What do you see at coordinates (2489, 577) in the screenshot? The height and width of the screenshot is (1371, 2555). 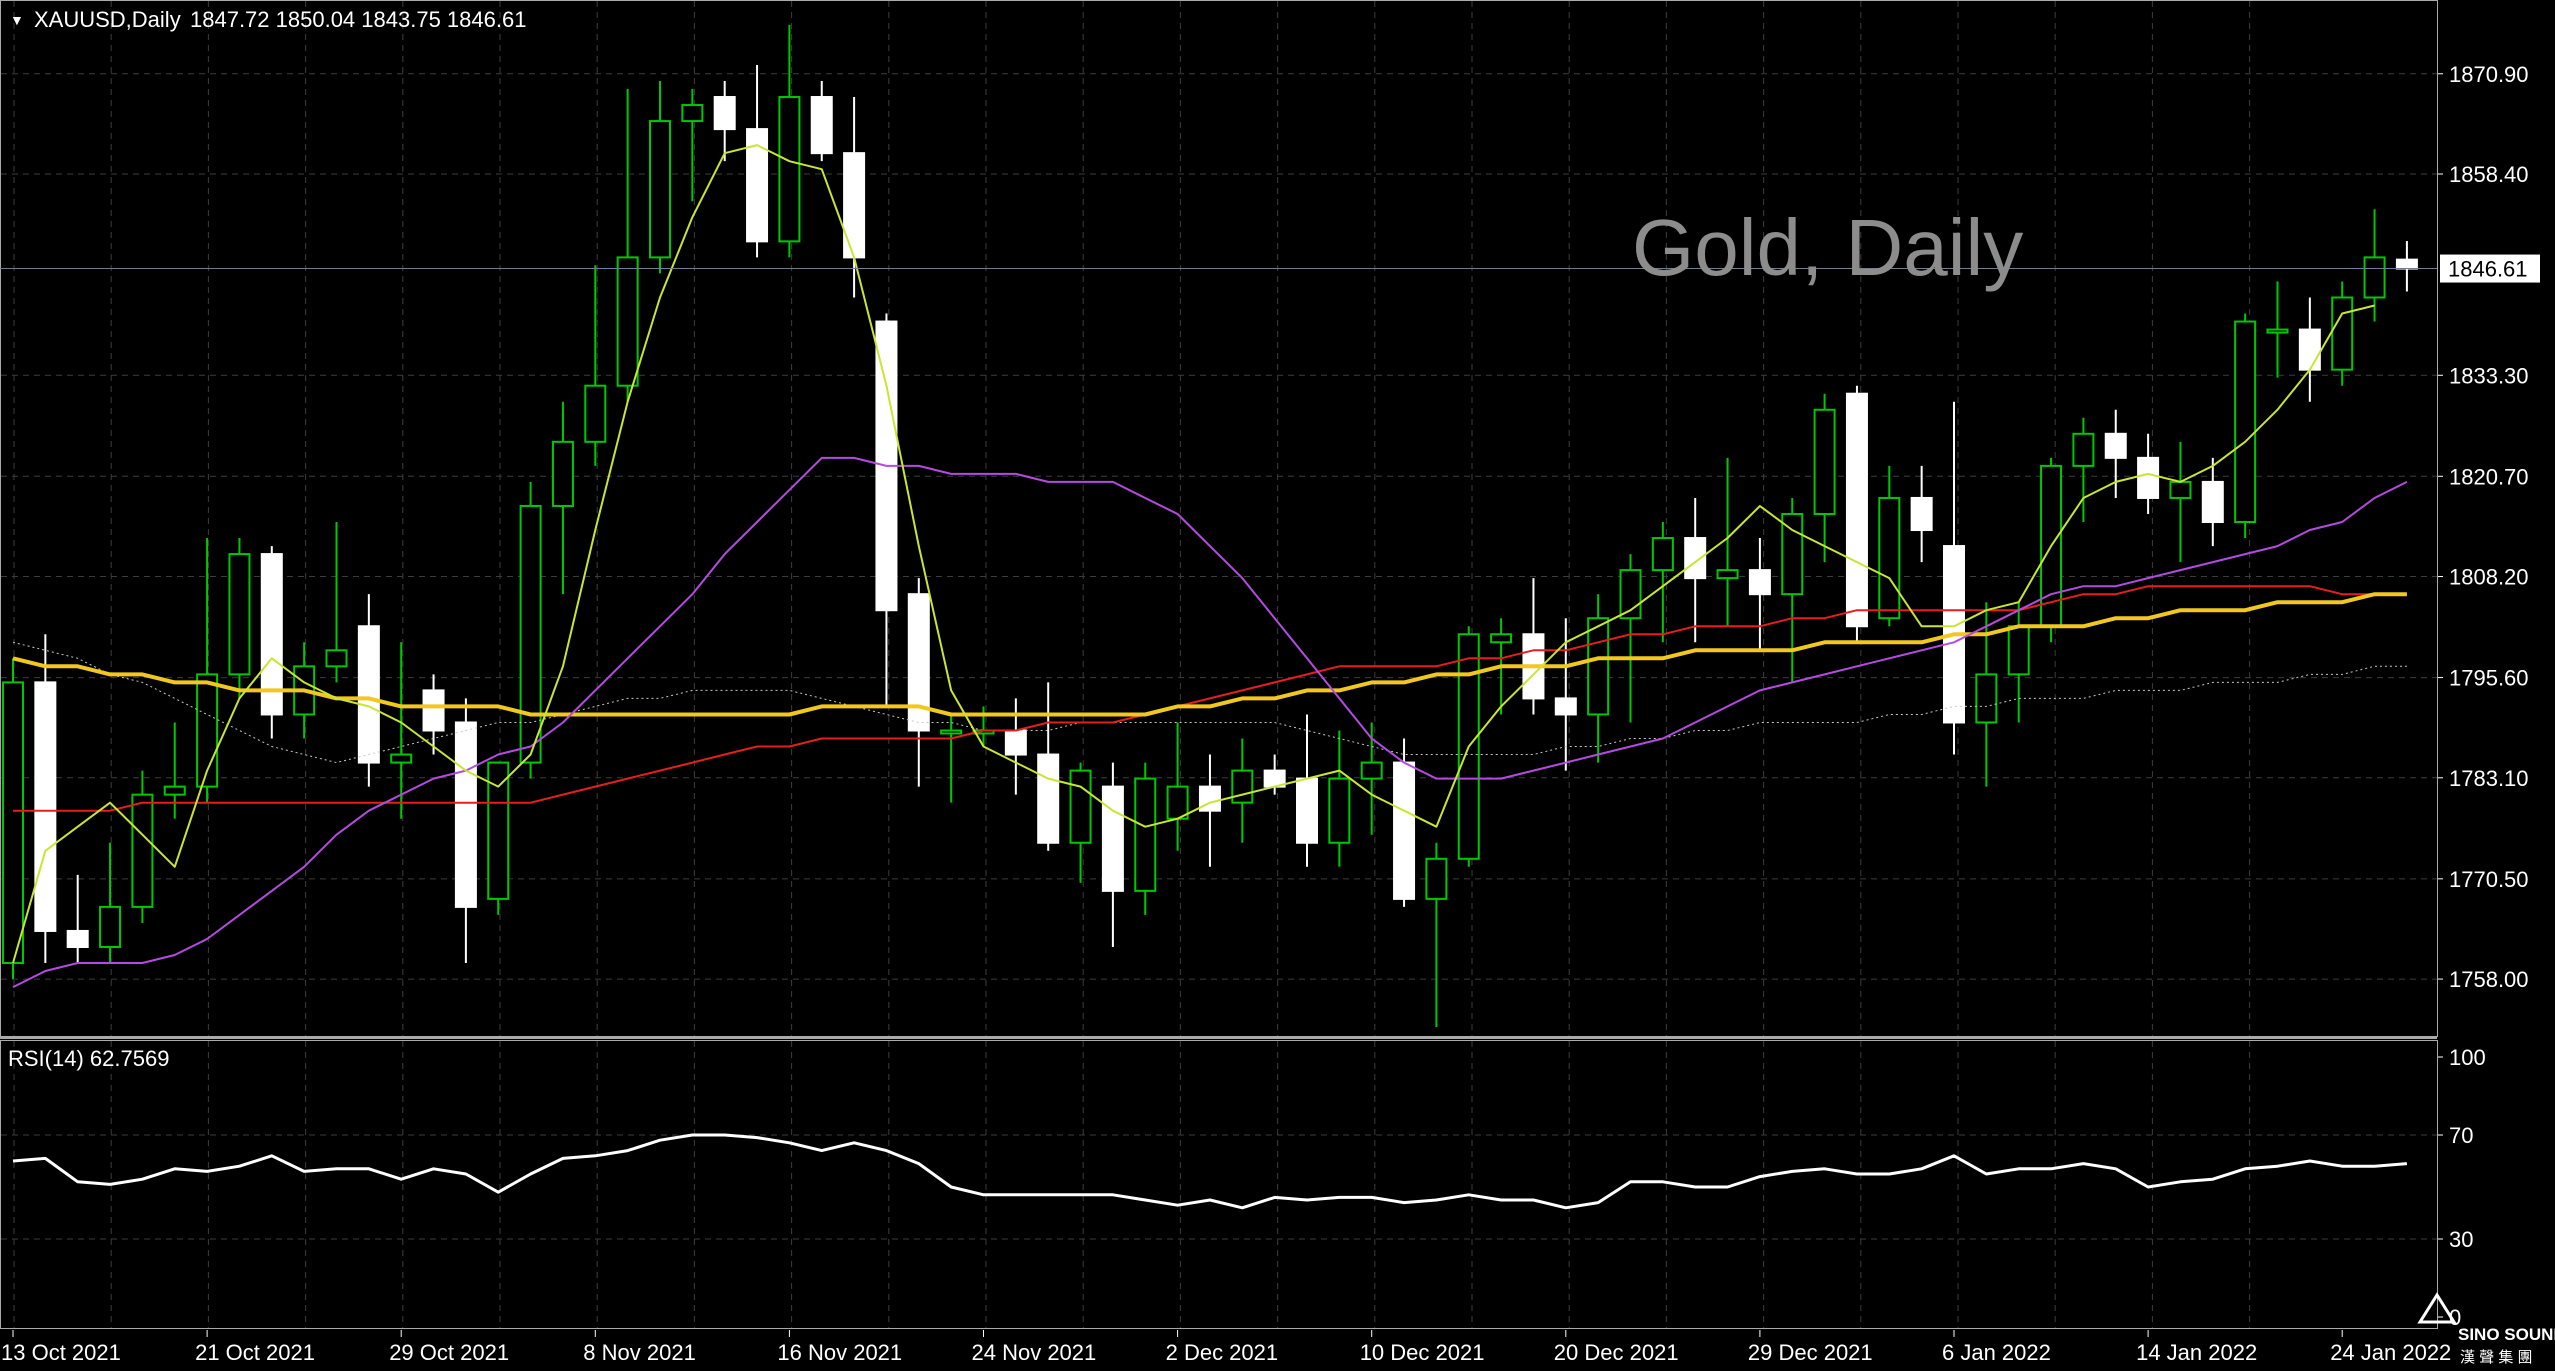 I see `price-tick-label: 1808.20` at bounding box center [2489, 577].